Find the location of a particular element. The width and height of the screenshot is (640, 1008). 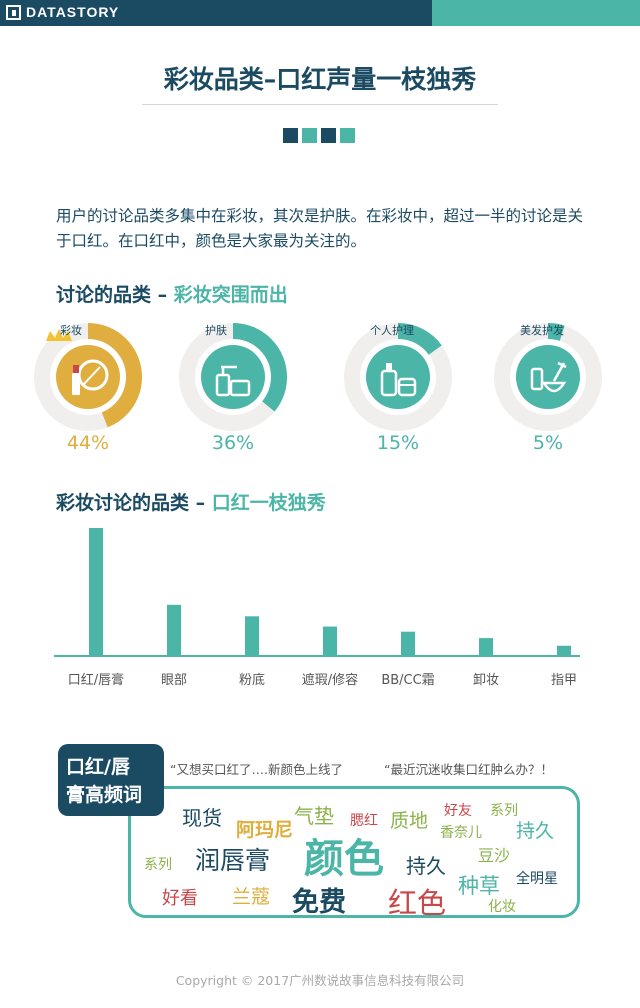

cloud-word: 质地 is located at coordinates (409, 821).